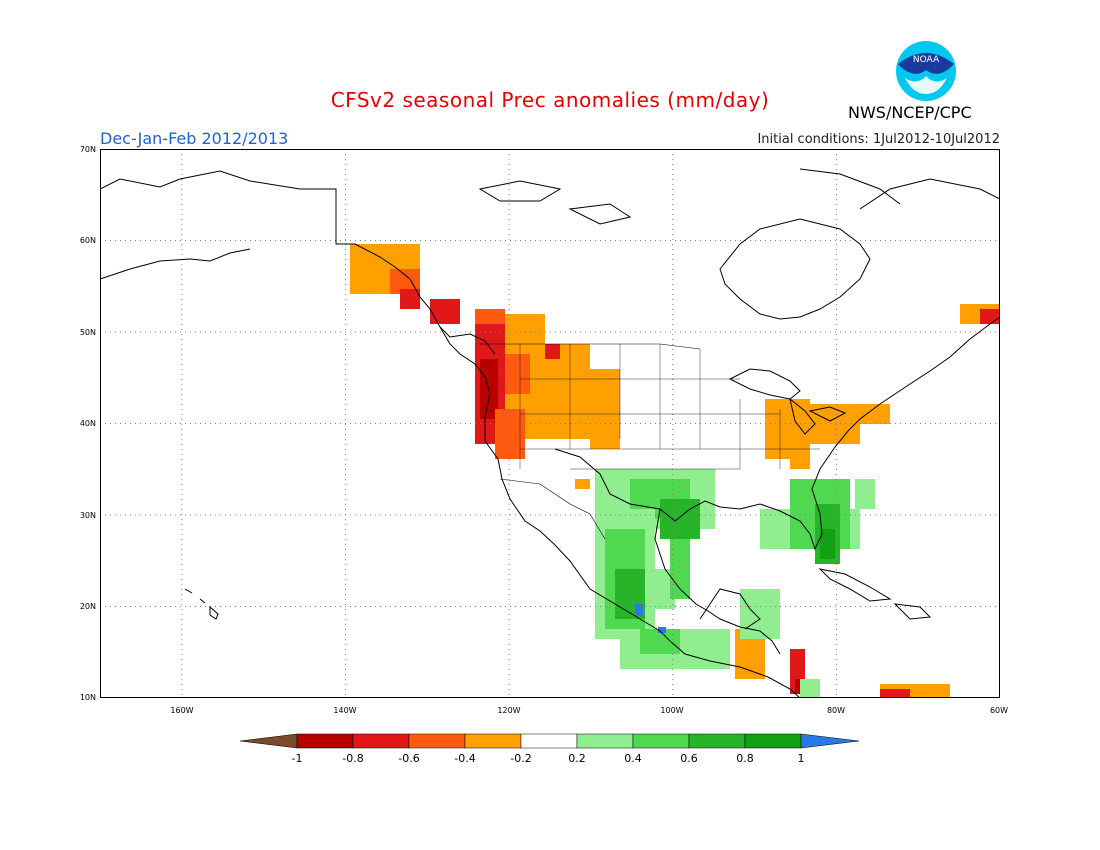 This screenshot has height=850, width=1100. I want to click on colorbar-label: -0.8, so click(353, 758).